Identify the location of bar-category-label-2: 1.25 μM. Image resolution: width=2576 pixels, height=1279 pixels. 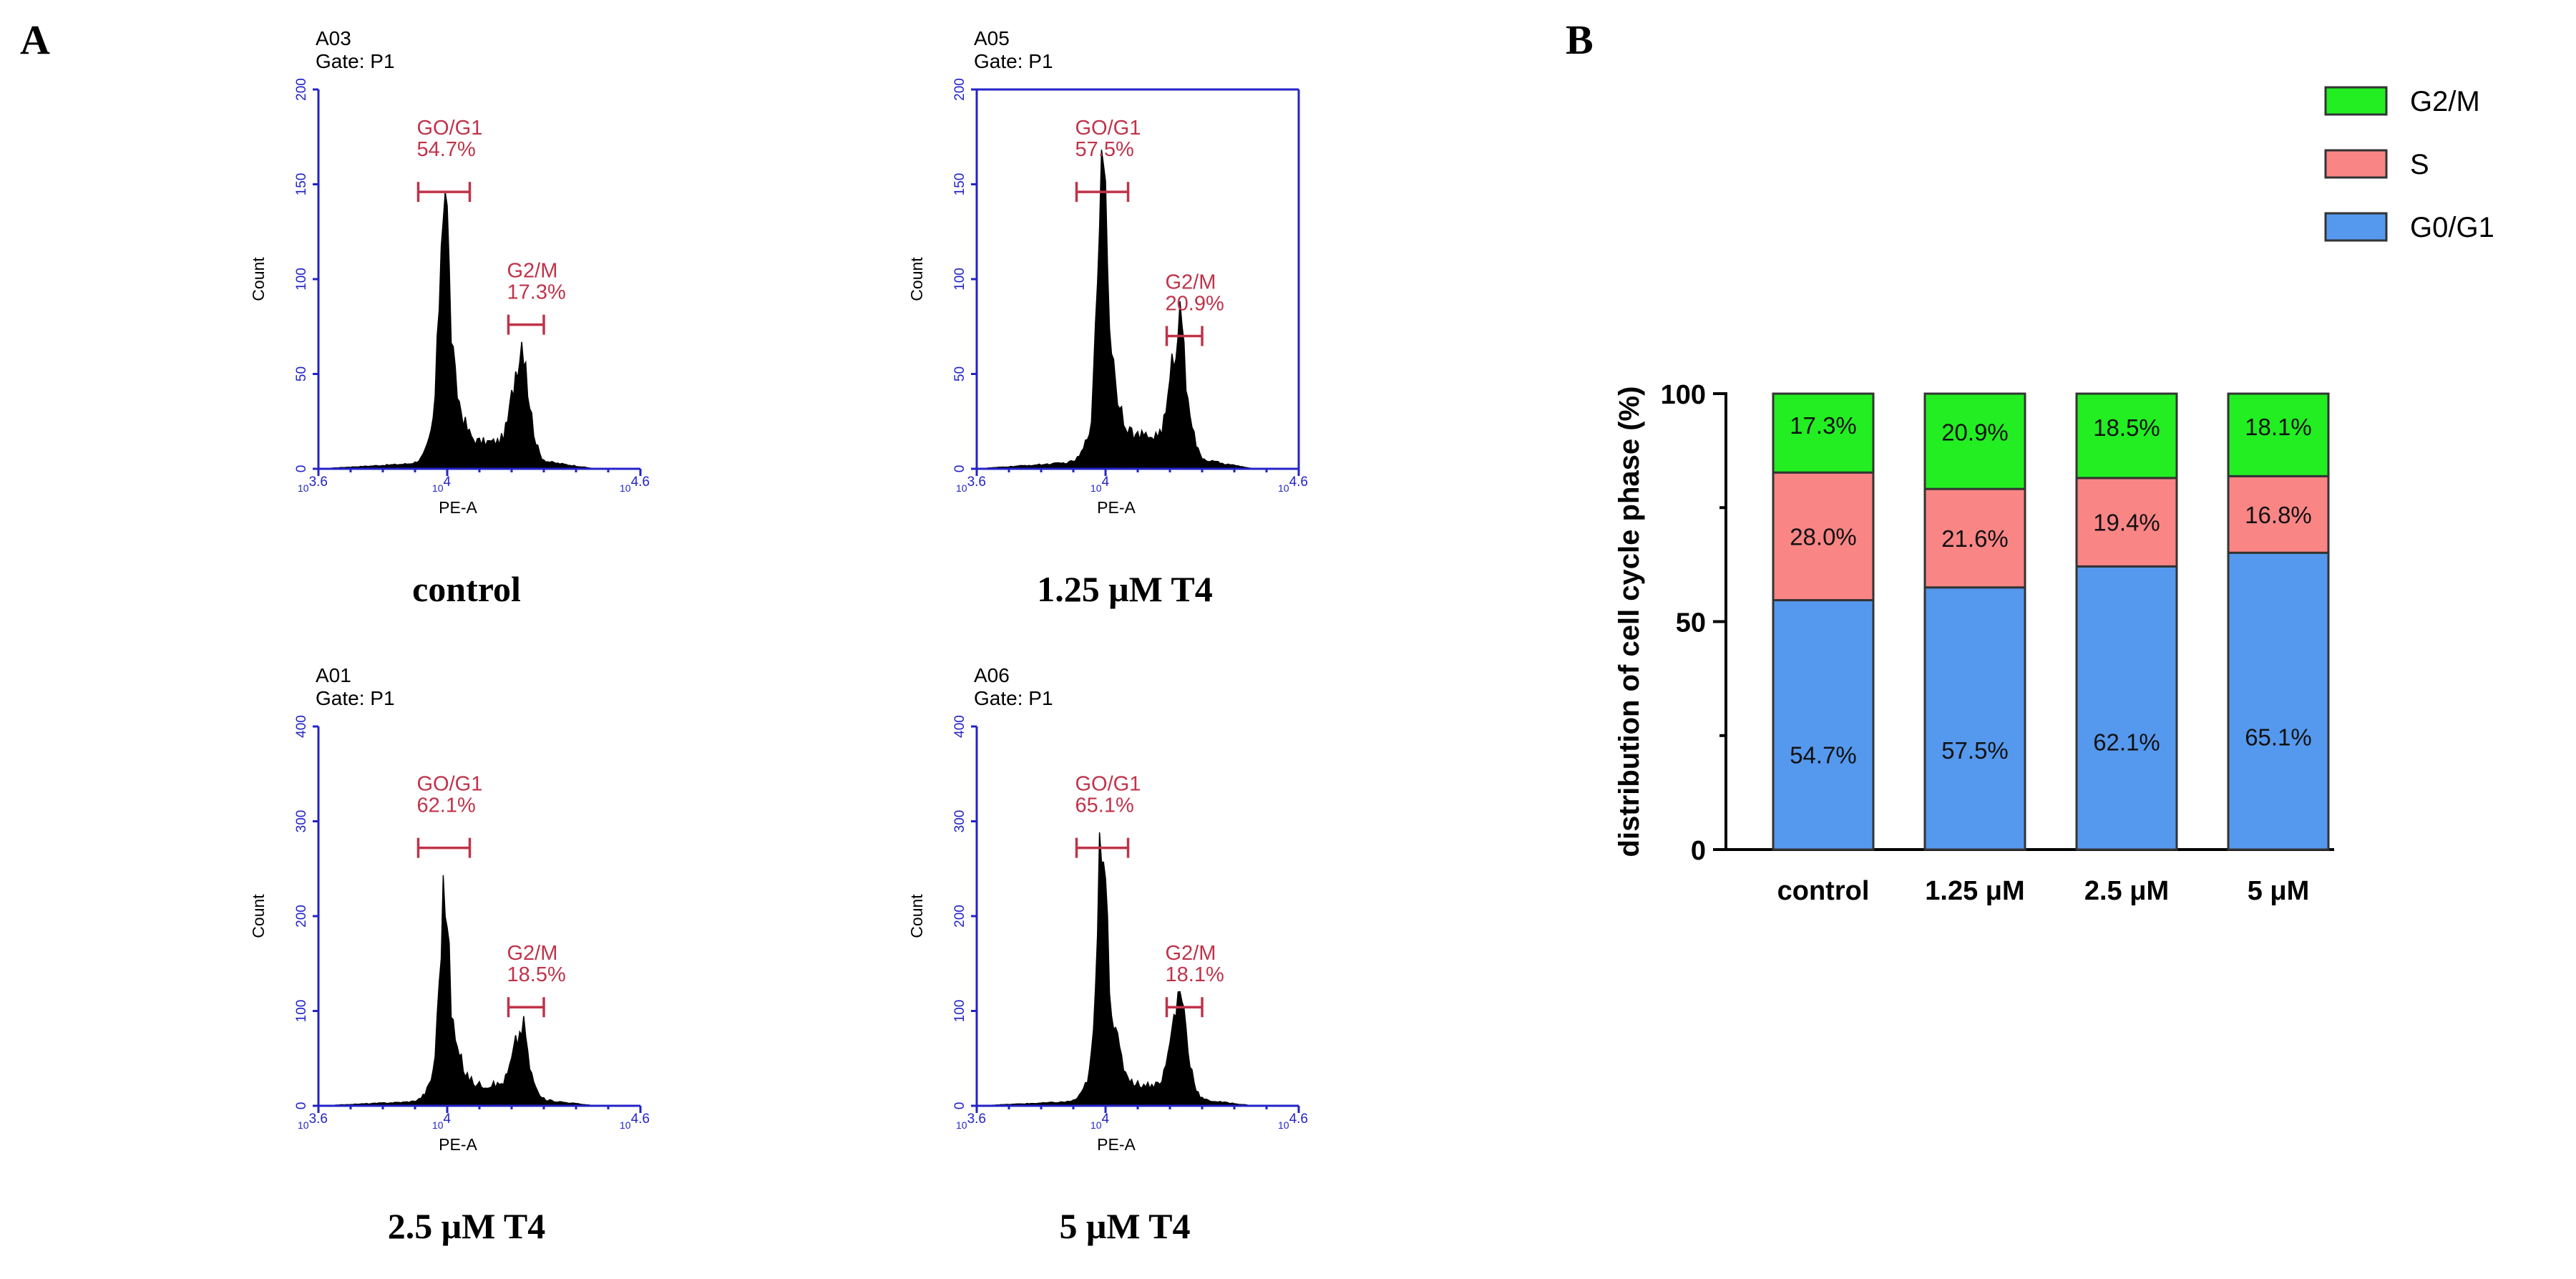
(1974, 891).